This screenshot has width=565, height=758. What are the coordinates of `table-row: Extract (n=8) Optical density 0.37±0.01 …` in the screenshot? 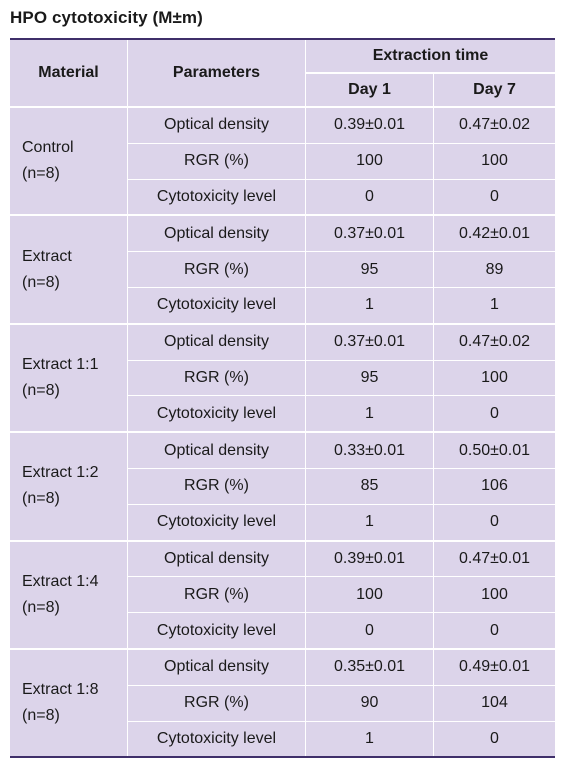 It's located at (282, 268).